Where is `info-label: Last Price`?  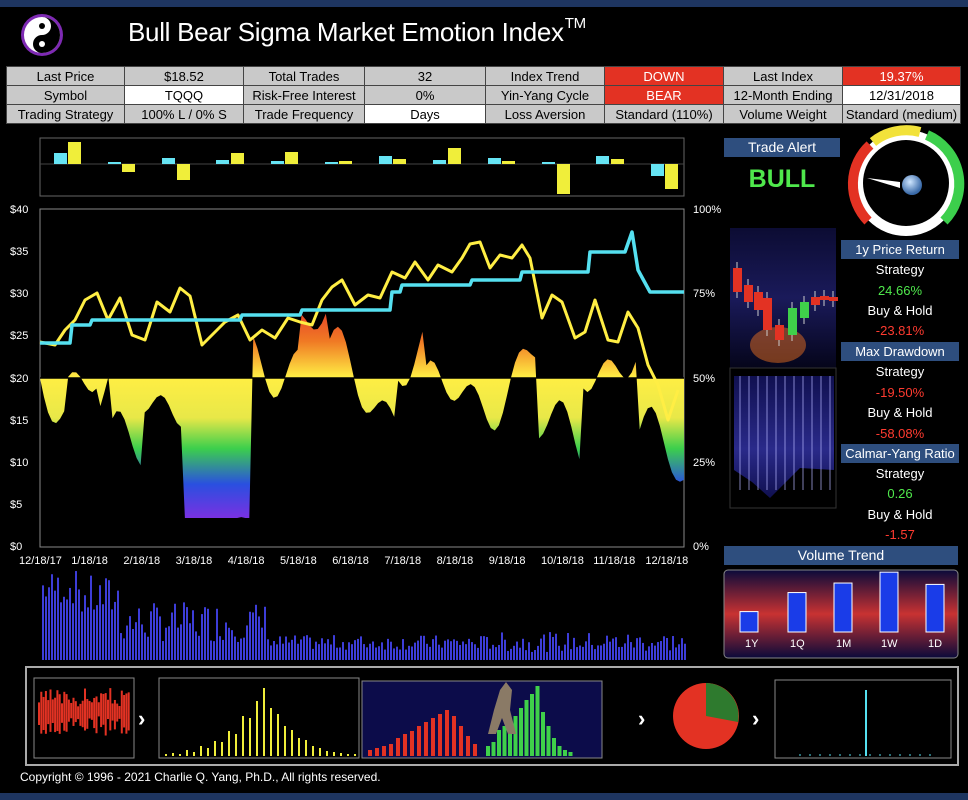
info-label: Last Price is located at coordinates (65, 76).